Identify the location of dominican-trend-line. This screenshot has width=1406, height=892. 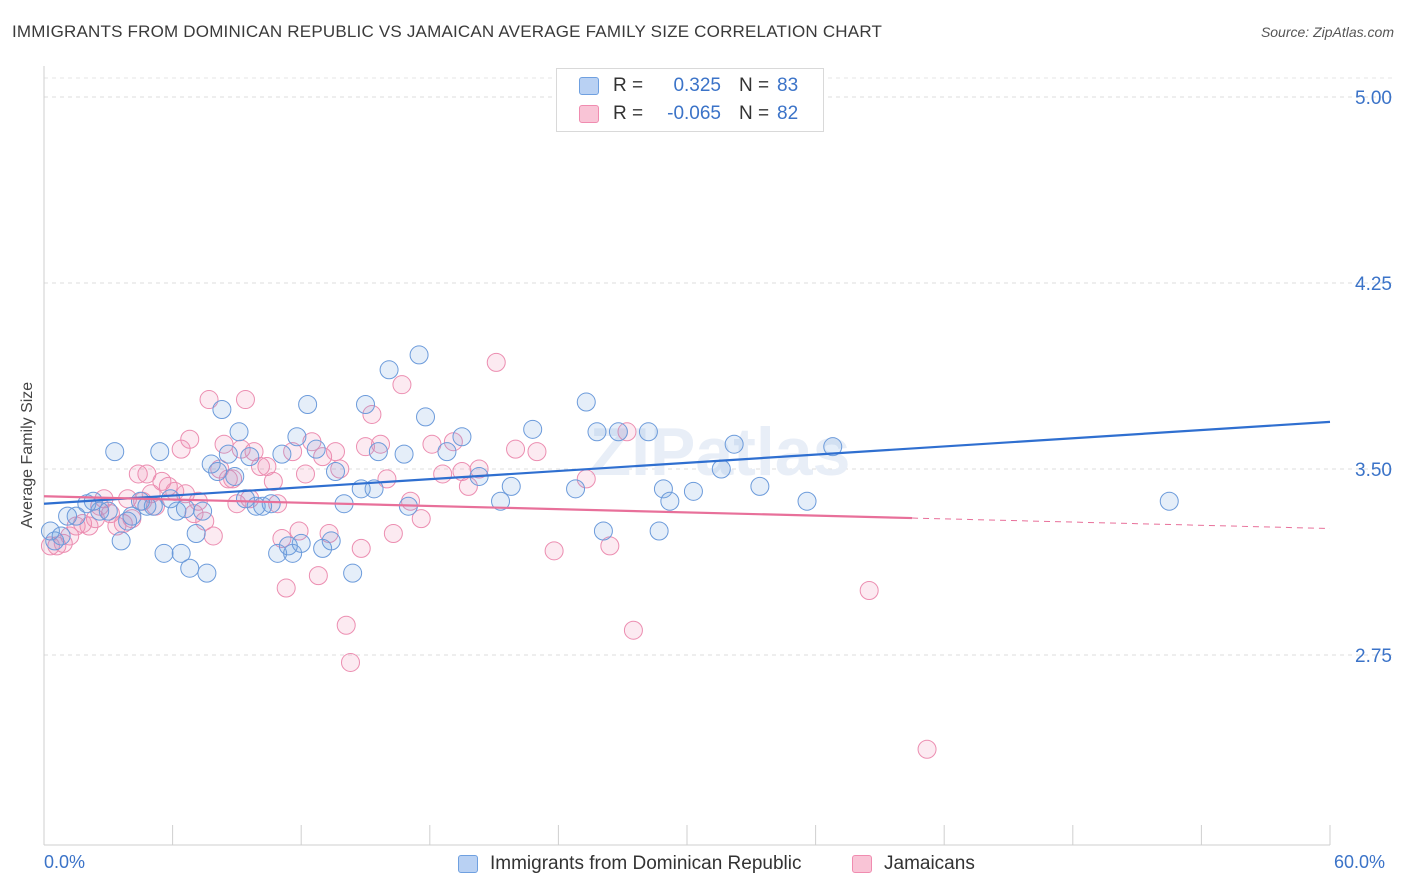
(687, 462).